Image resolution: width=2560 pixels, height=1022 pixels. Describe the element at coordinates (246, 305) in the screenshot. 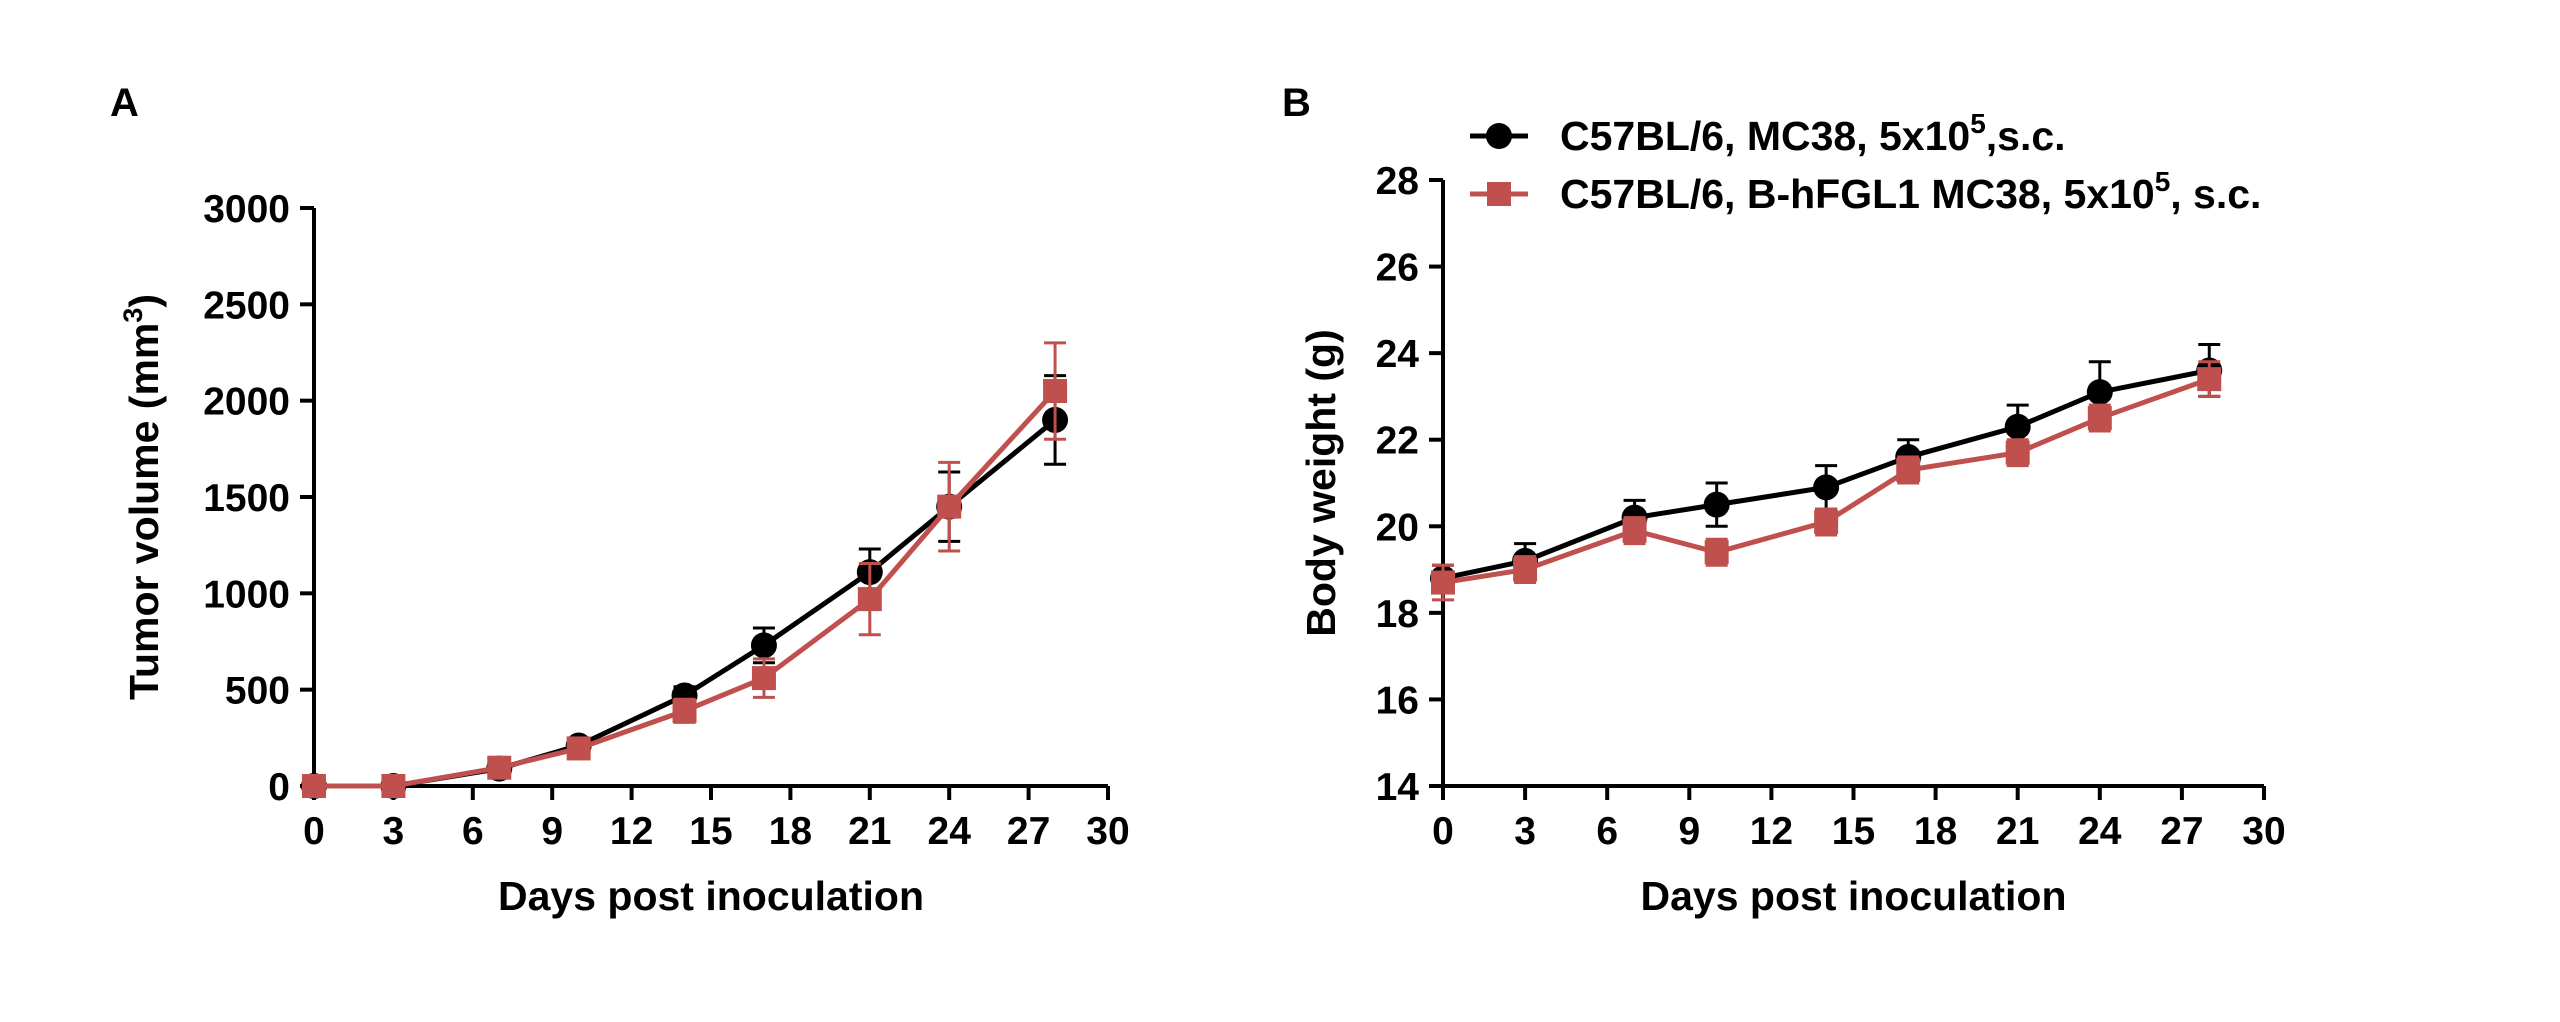

I see `panel-a-y-tick-label: 2500` at that location.